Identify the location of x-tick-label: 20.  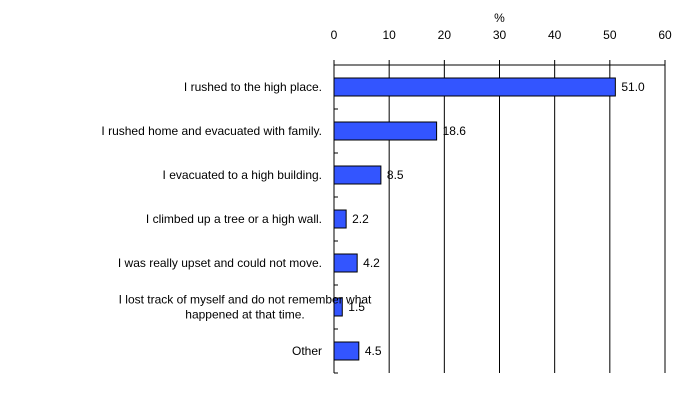
(445, 35).